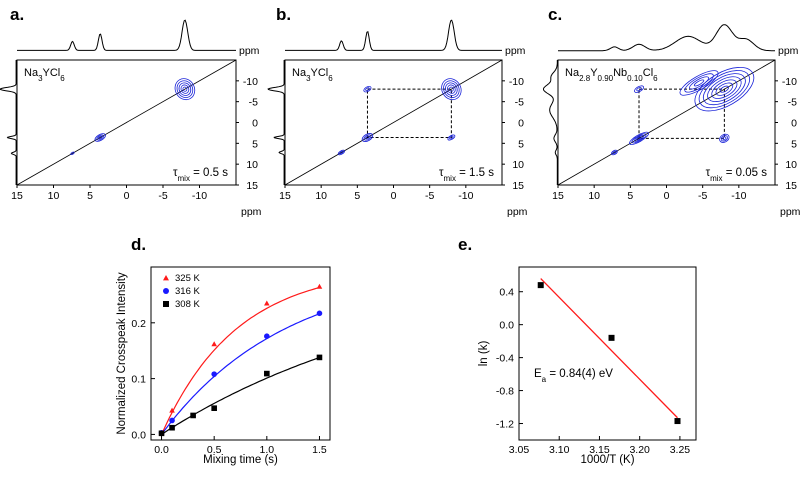  I want to click on left-projection-spectrum, so click(550, 122).